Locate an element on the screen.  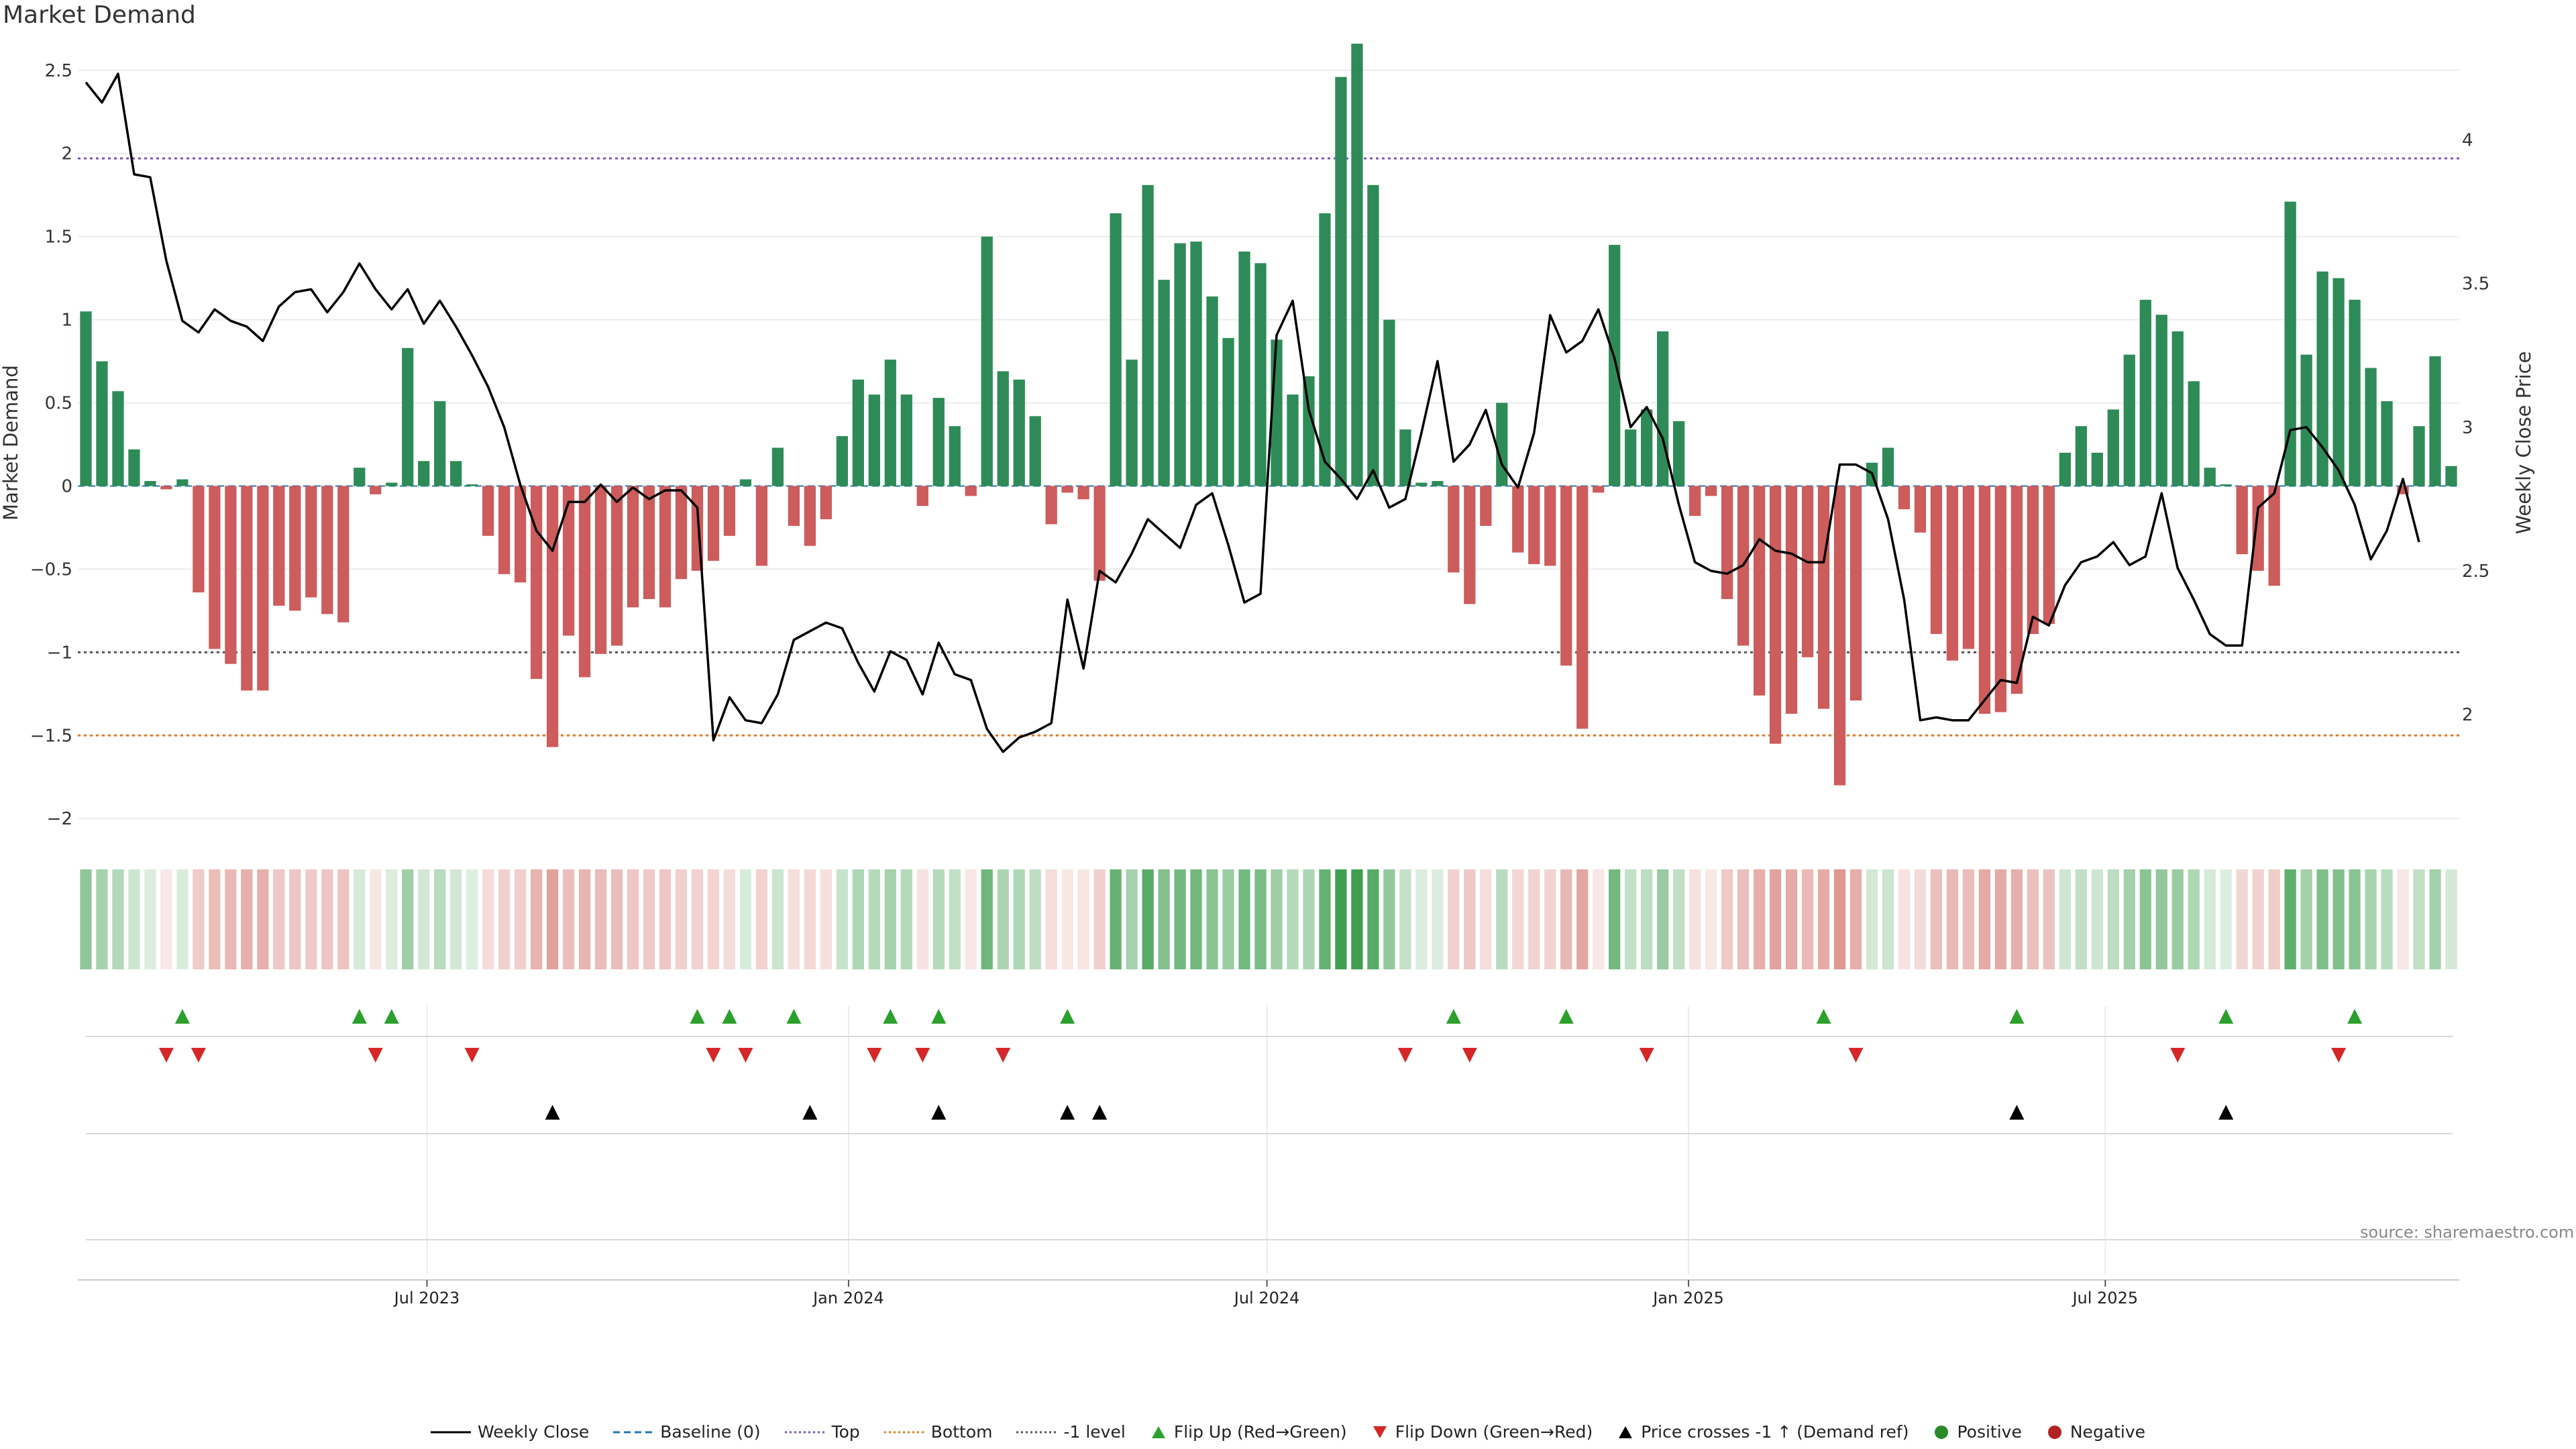
legend-label: Flip Up (Red→Green) is located at coordinates (1260, 1432).